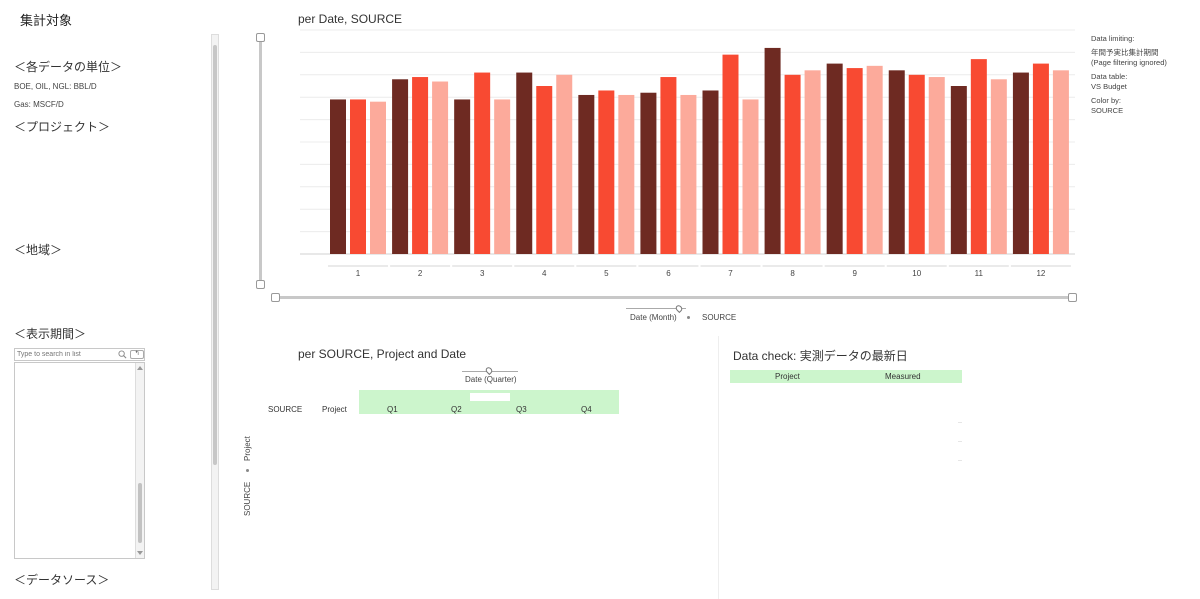 This screenshot has width=1200, height=599. I want to click on search-icon, so click(122, 354).